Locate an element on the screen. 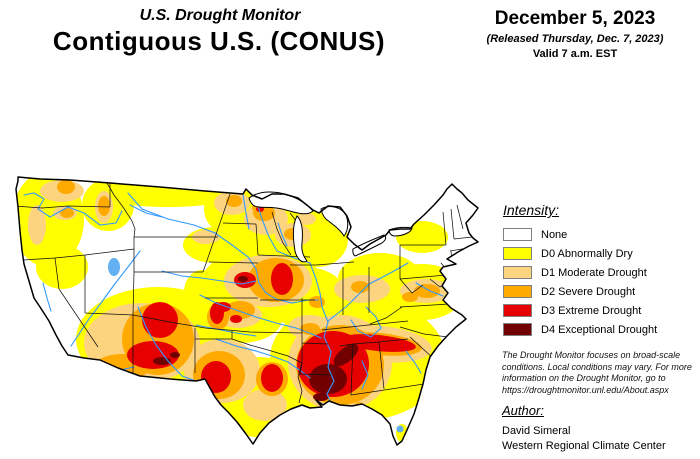 This screenshot has width=700, height=459. drought-d4-louisiana is located at coordinates (328, 379).